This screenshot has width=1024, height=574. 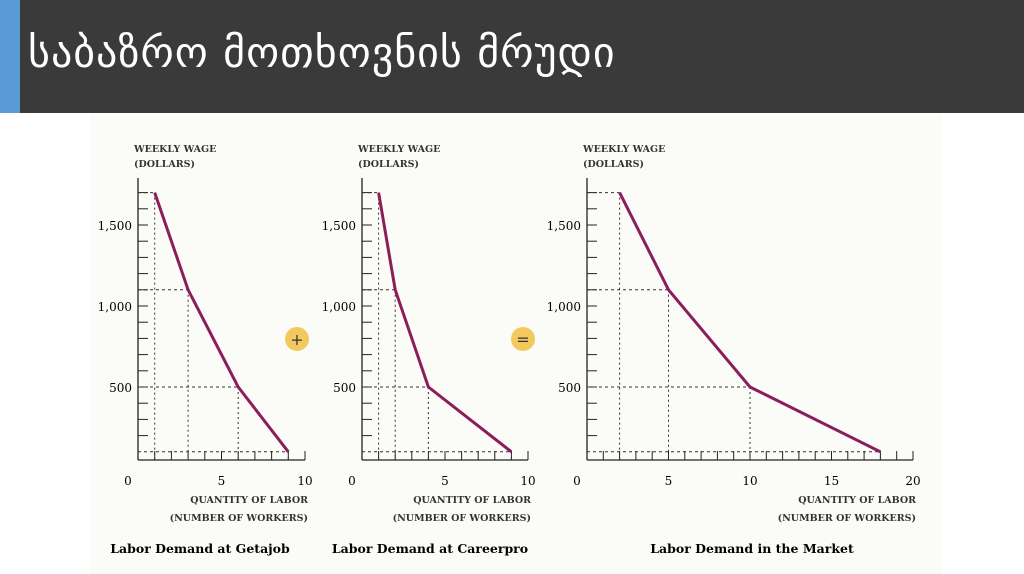 What do you see at coordinates (200, 548) in the screenshot?
I see `chart-title: Labor Demand at Getajob` at bounding box center [200, 548].